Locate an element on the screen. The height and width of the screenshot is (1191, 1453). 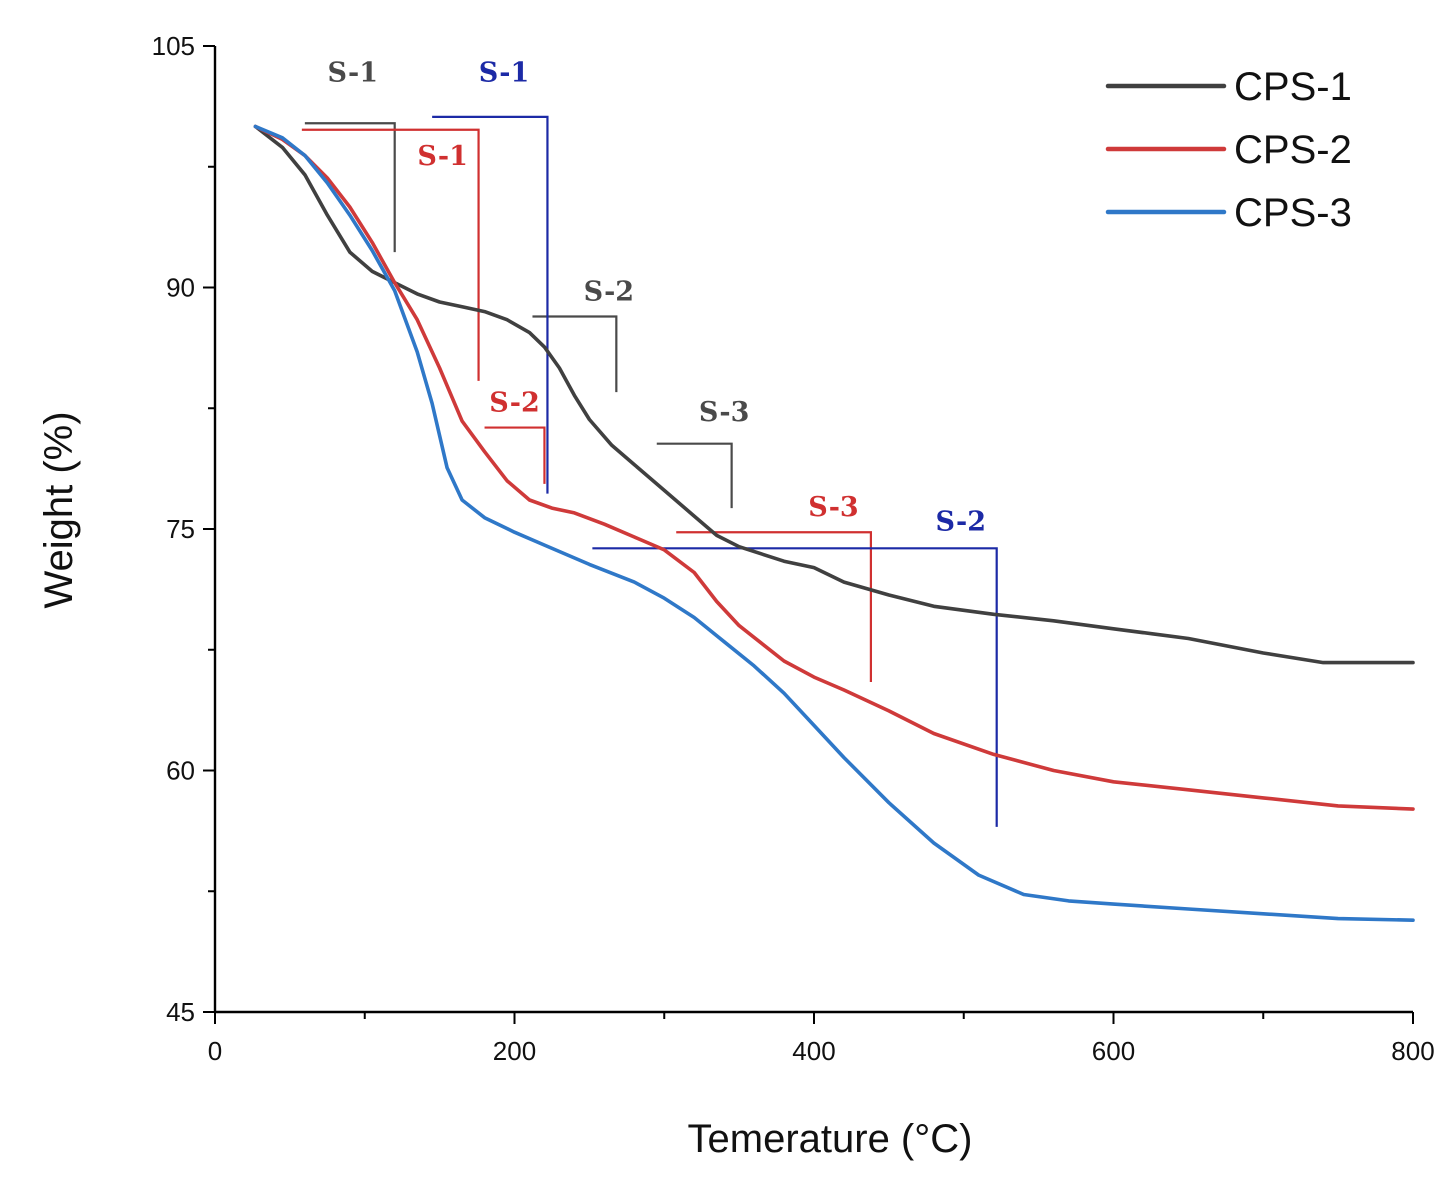
y-tick-label: 60 is located at coordinates (180, 771).